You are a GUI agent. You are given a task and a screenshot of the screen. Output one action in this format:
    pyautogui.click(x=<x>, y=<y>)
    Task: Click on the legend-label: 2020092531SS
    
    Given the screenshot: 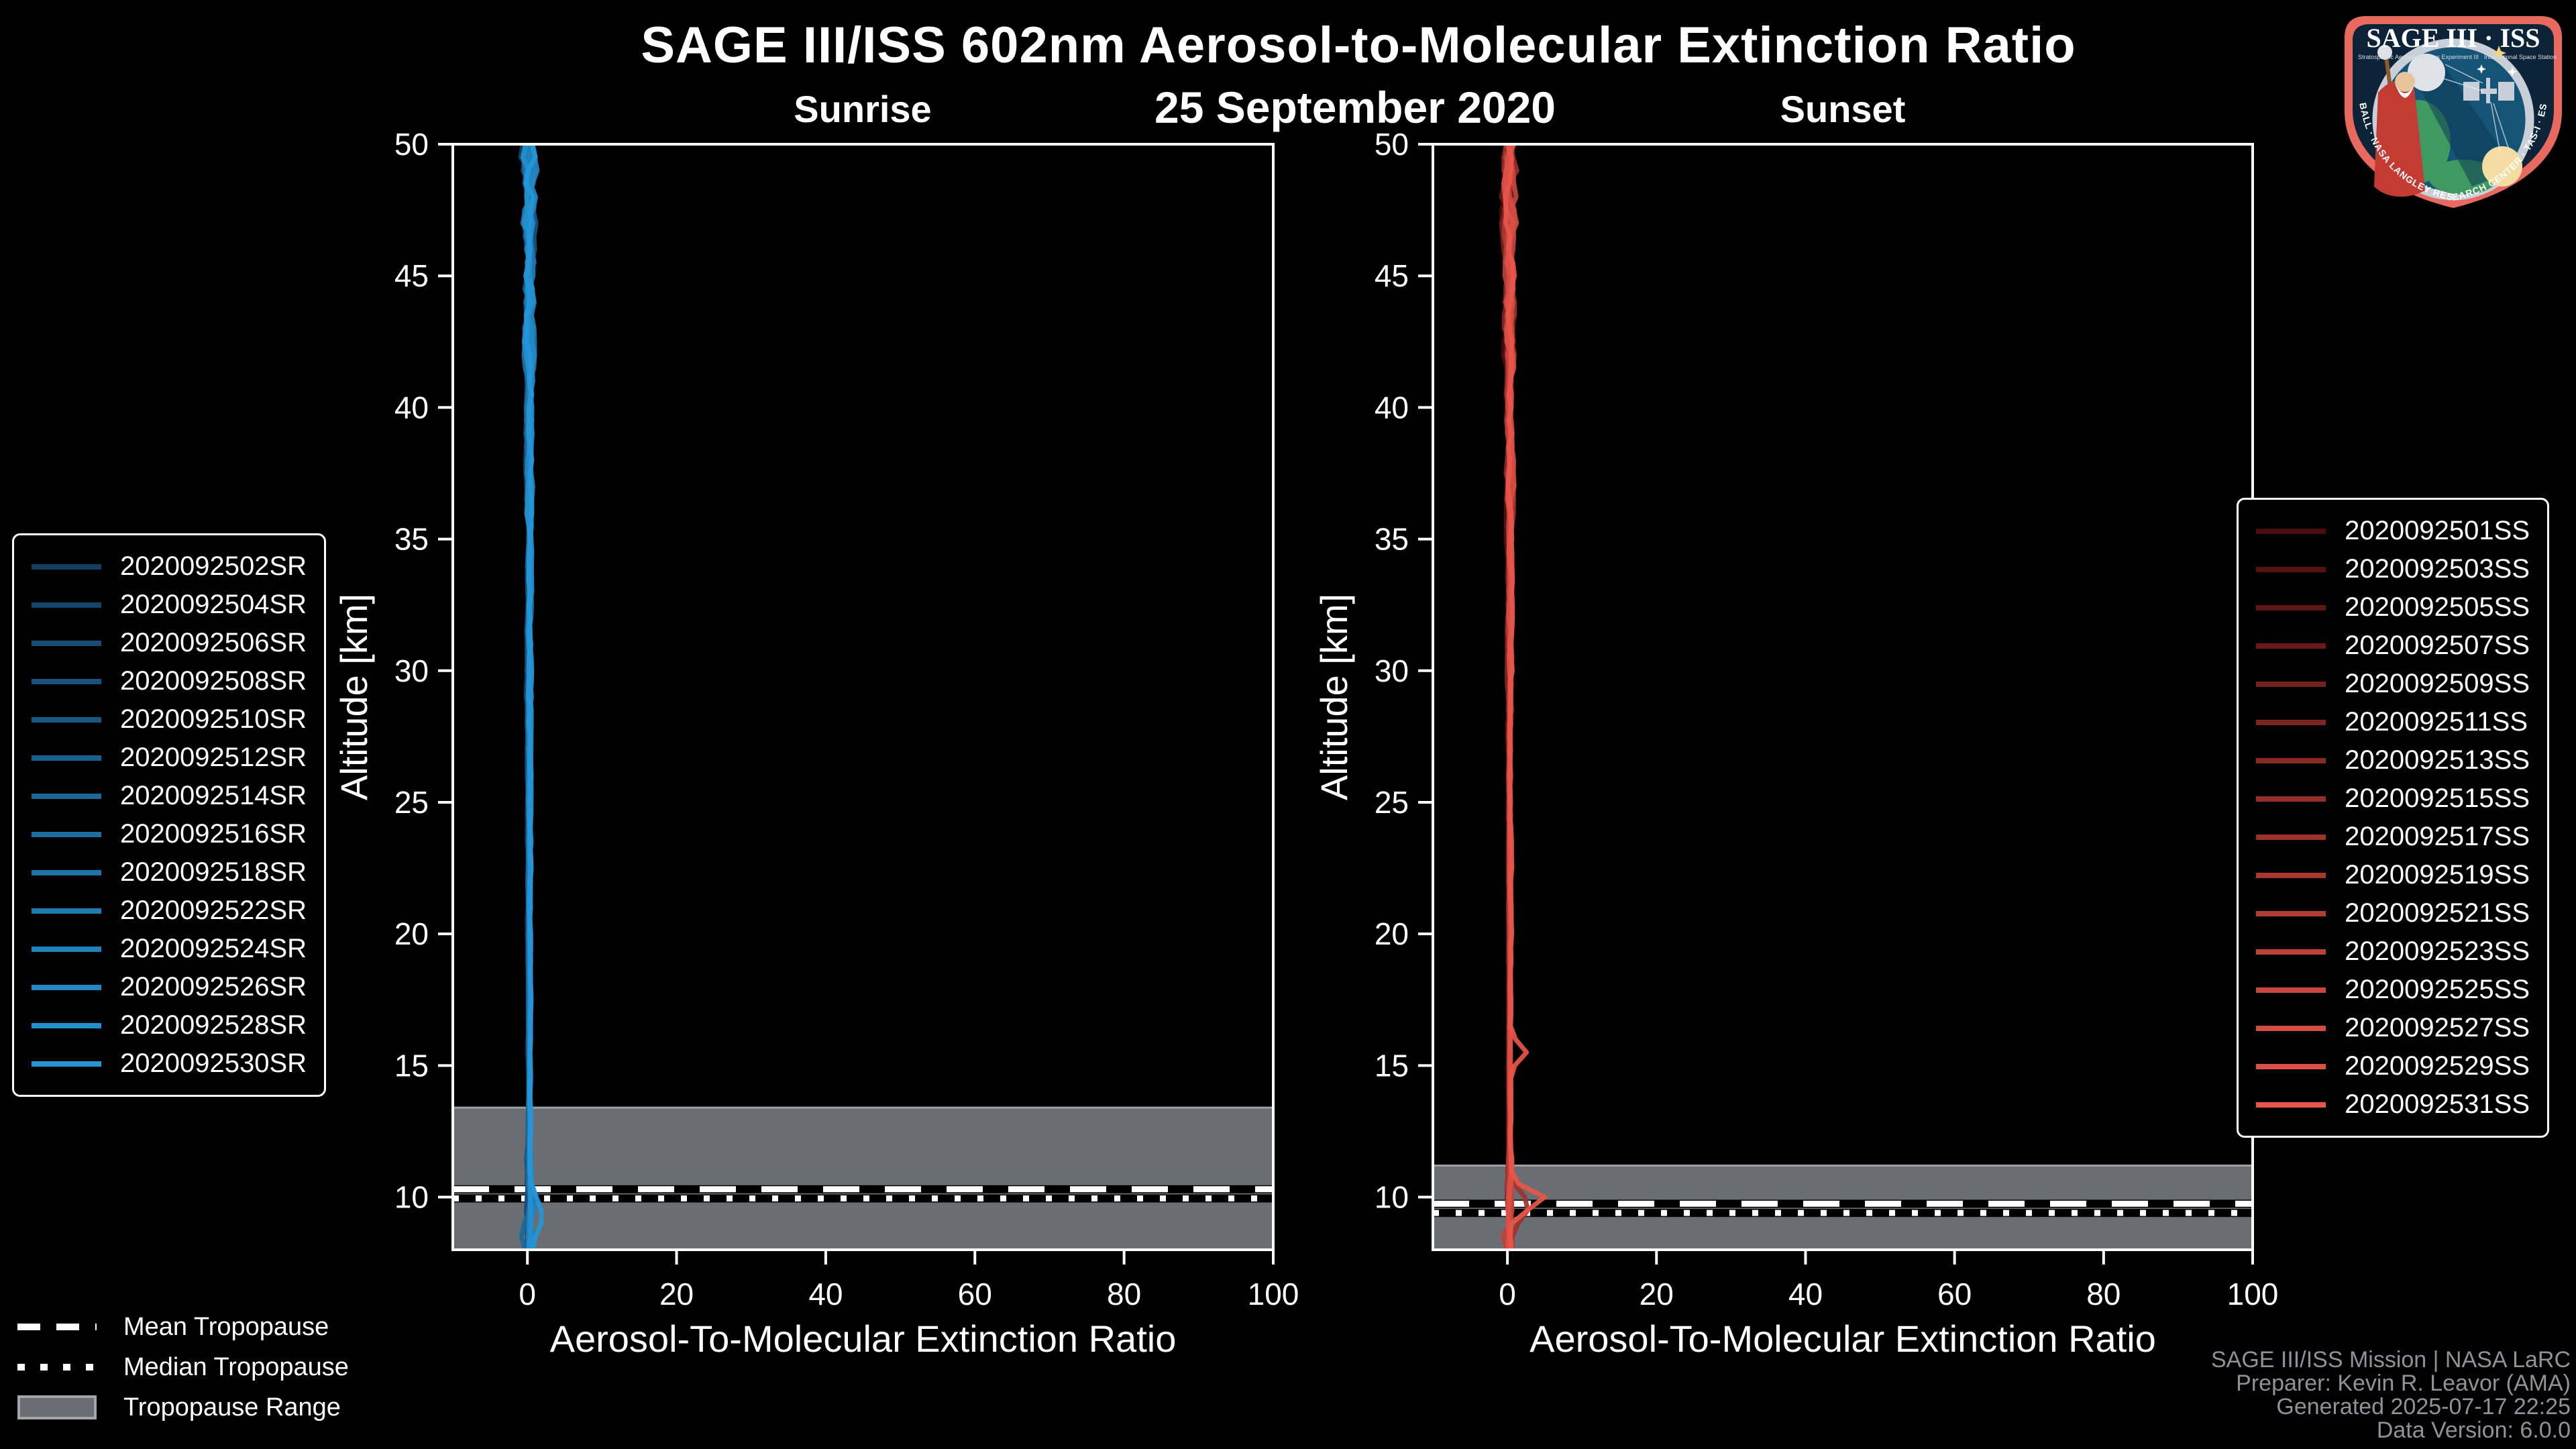 What is the action you would take?
    pyautogui.click(x=2437, y=1104)
    